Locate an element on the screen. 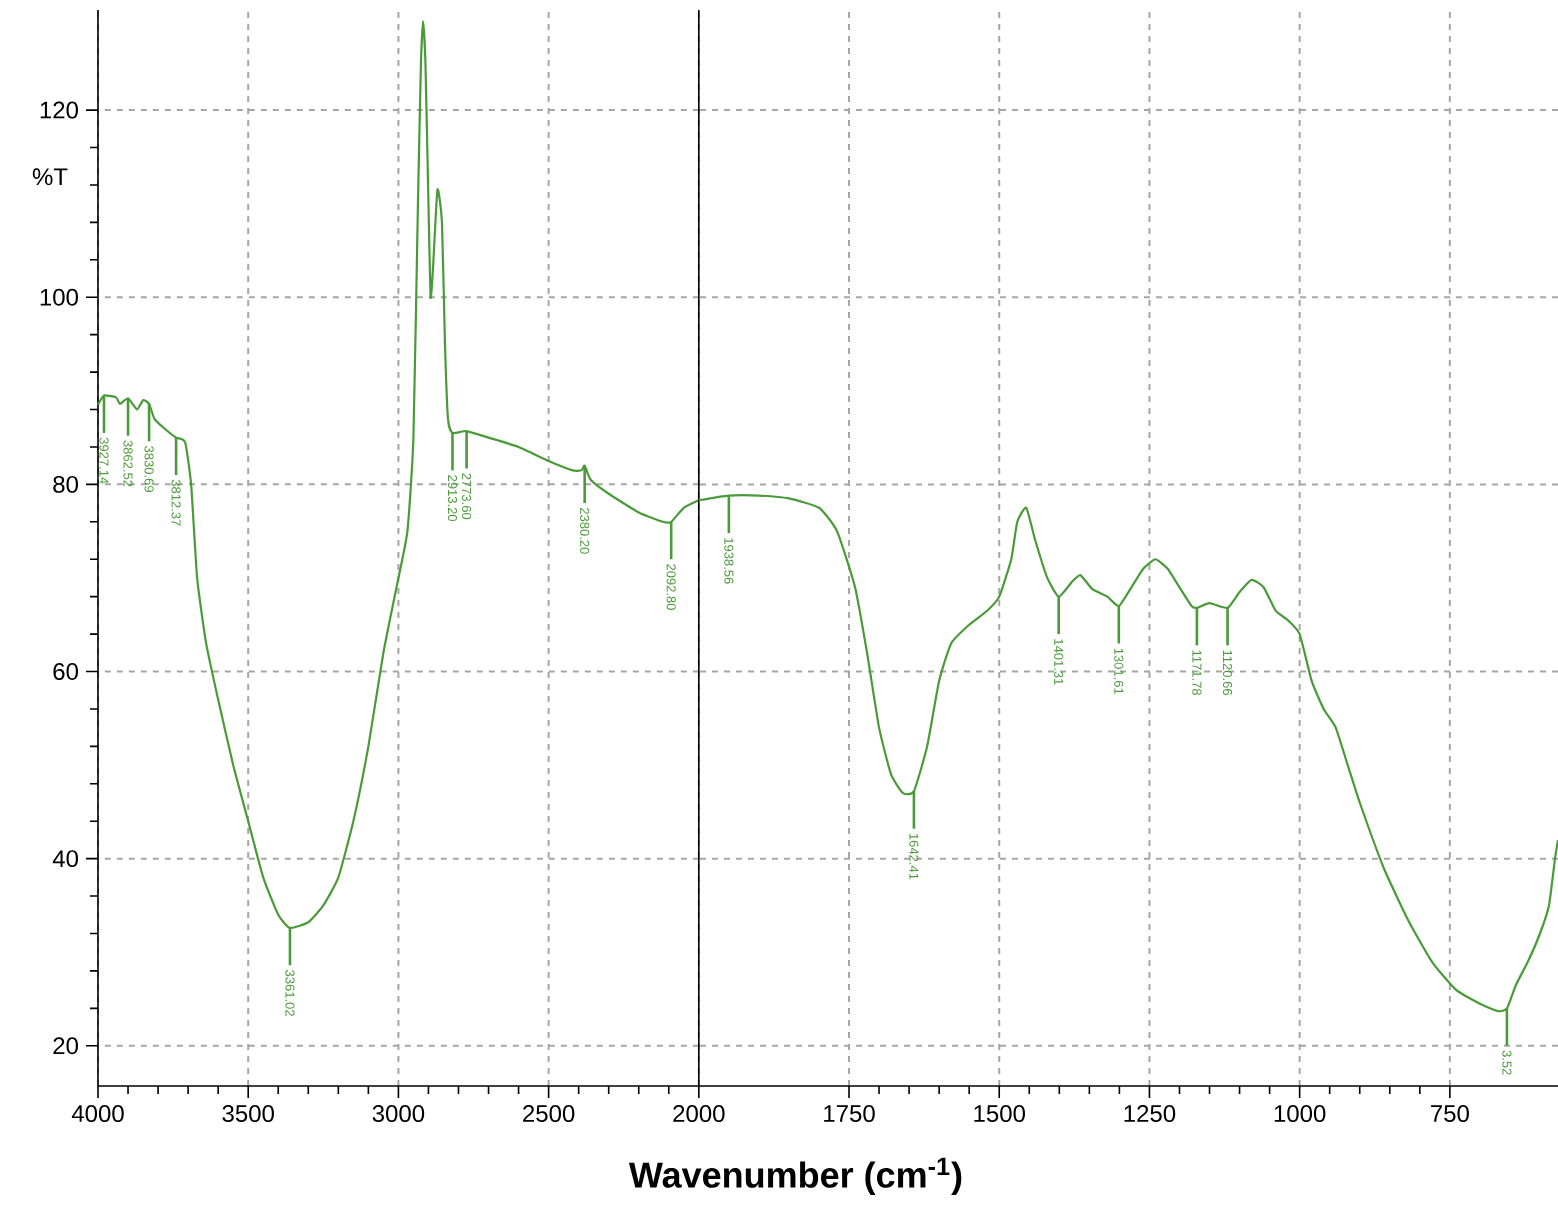  x-tick-label: 4000 is located at coordinates (97, 1114).